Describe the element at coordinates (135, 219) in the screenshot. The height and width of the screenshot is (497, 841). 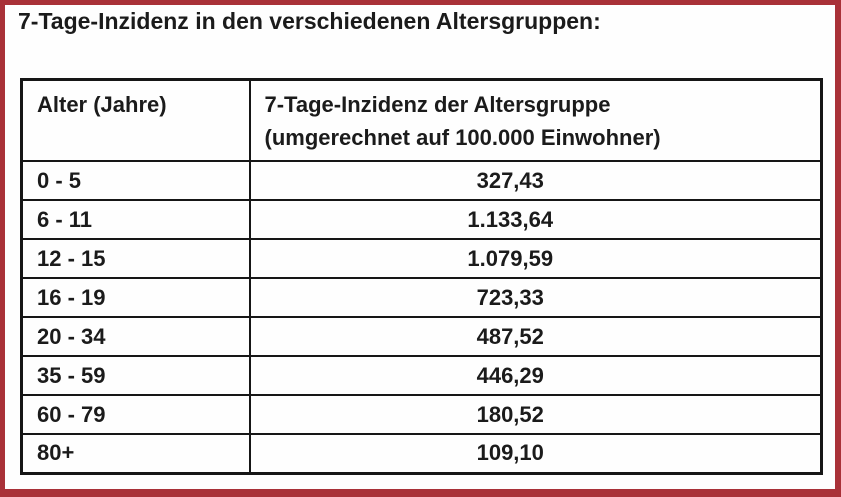
I see `age-cell: 6 - 11` at that location.